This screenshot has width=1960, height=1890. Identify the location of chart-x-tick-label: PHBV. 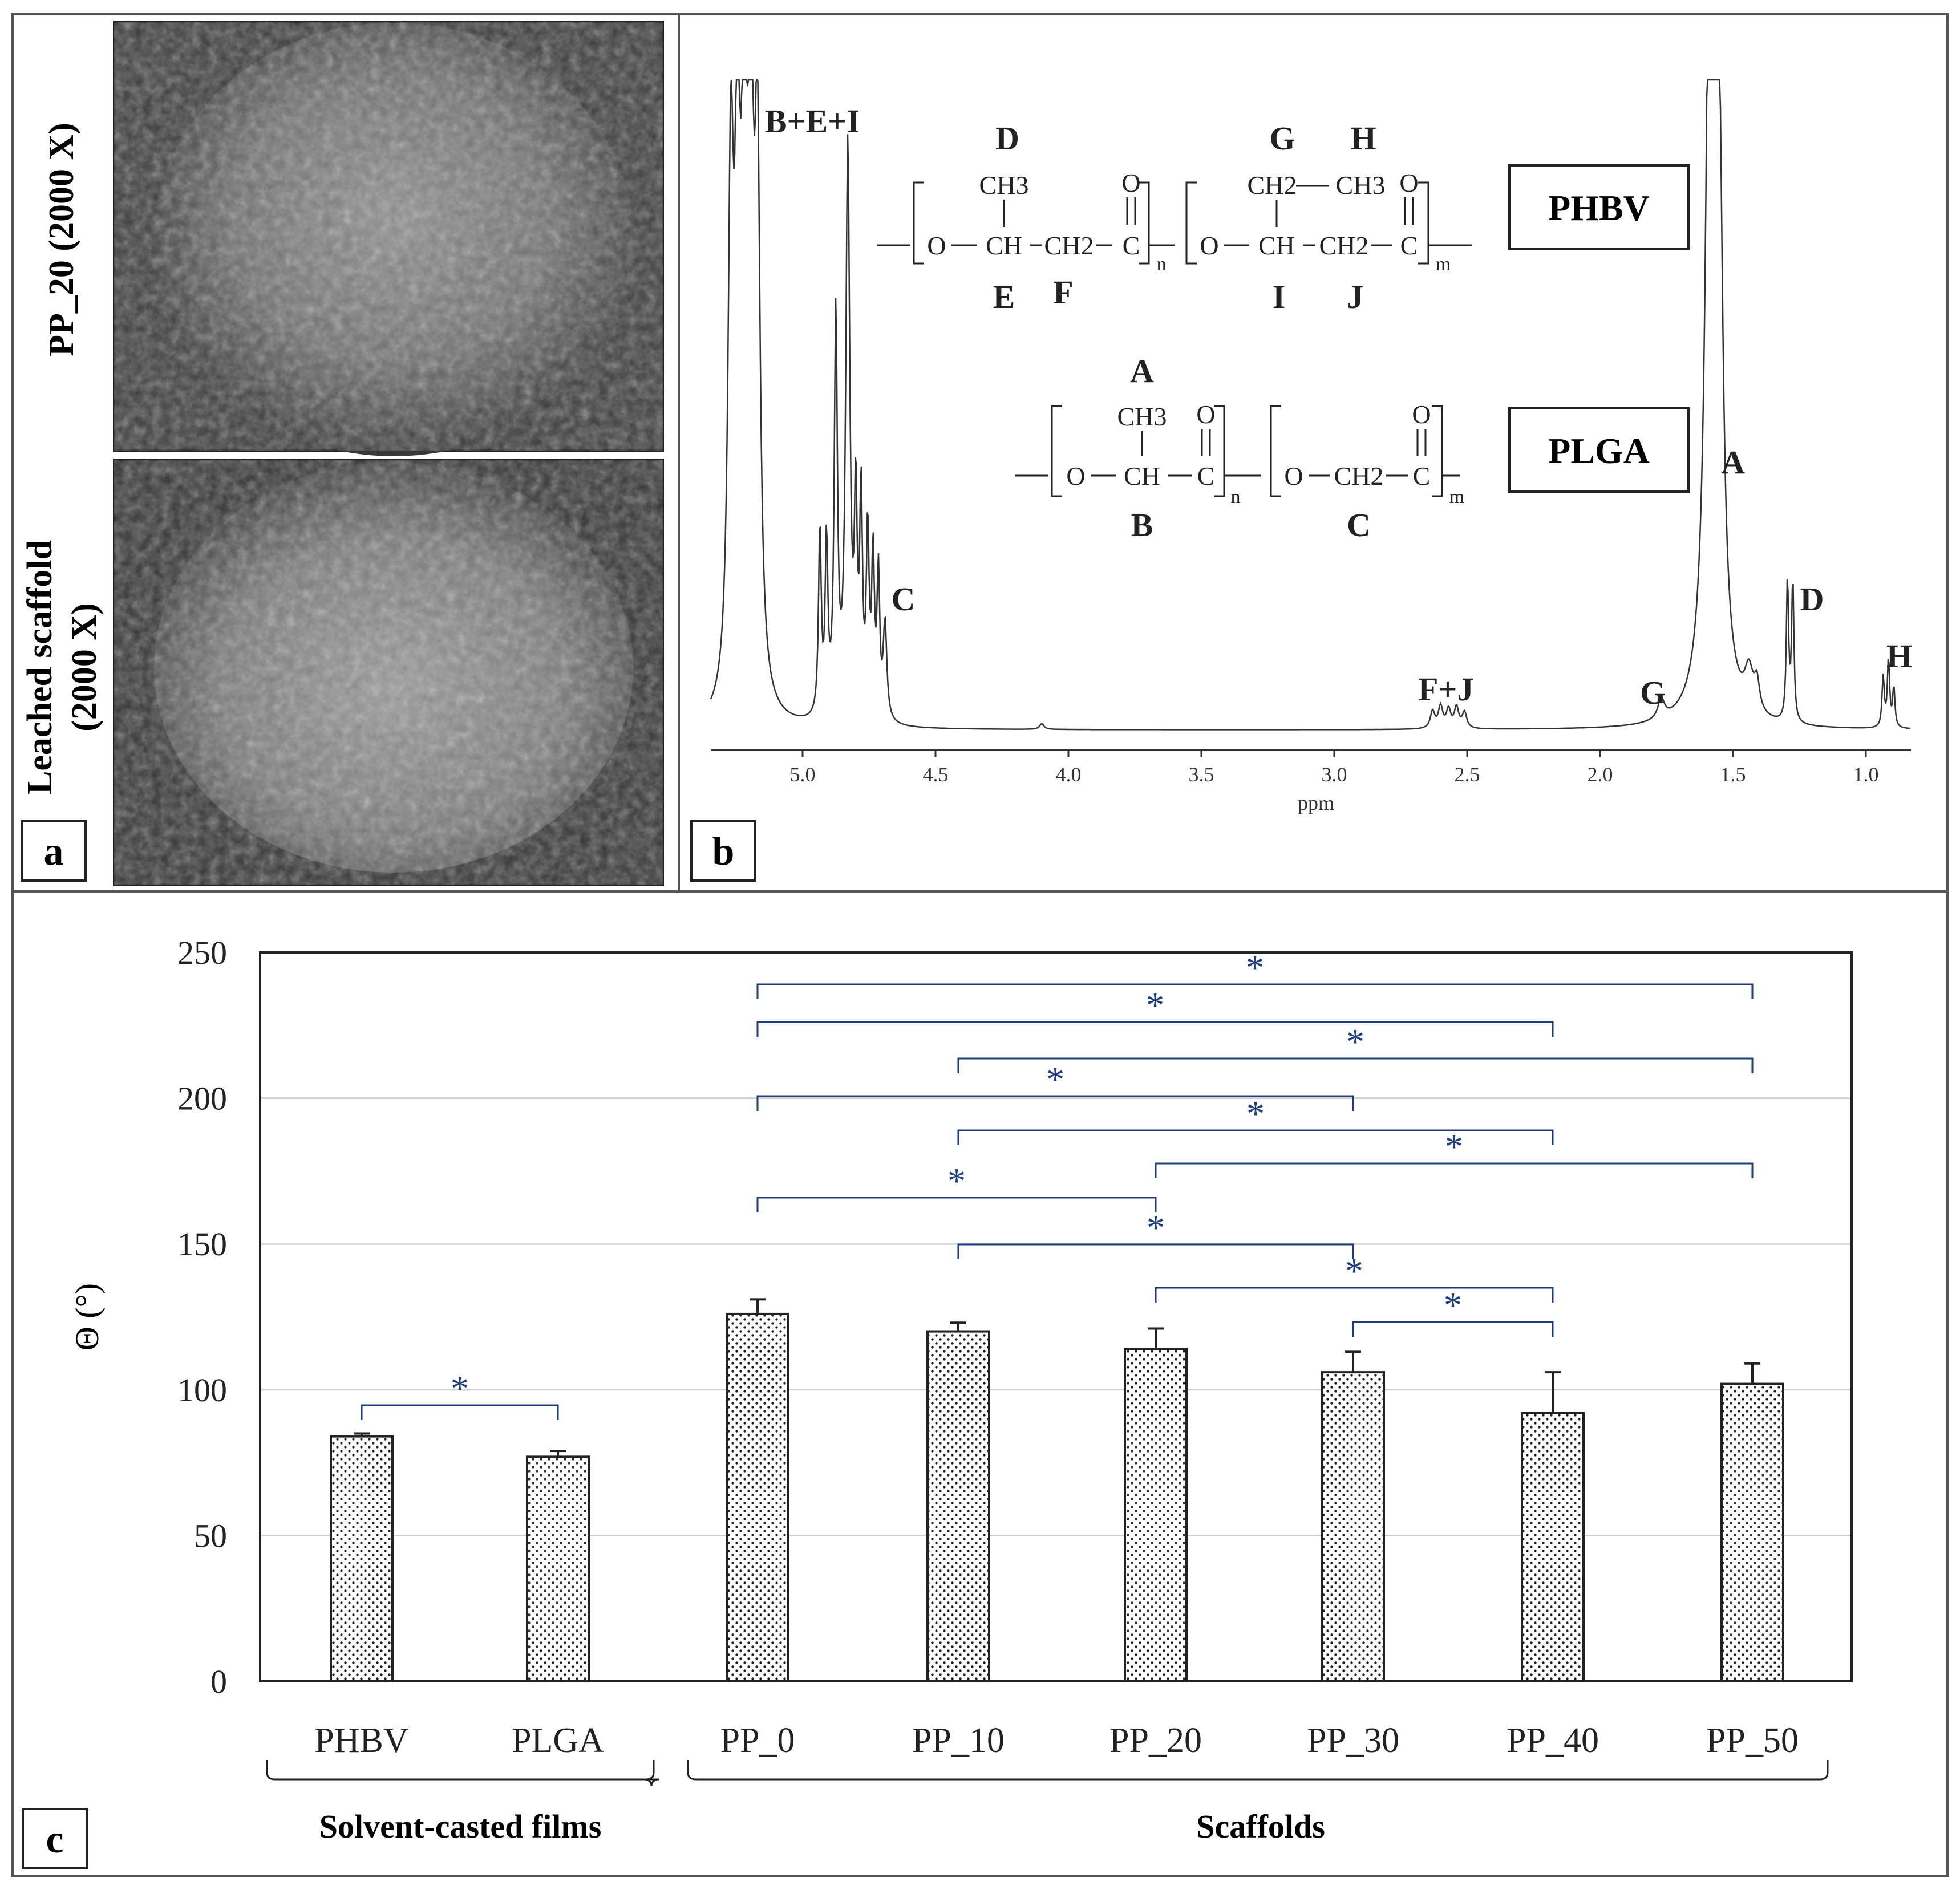
(361, 1740).